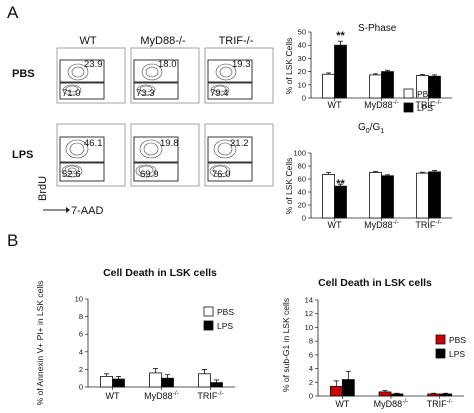 Image resolution: width=474 pixels, height=413 pixels. Describe the element at coordinates (311, 382) in the screenshot. I see `y-tick-label: 2` at that location.